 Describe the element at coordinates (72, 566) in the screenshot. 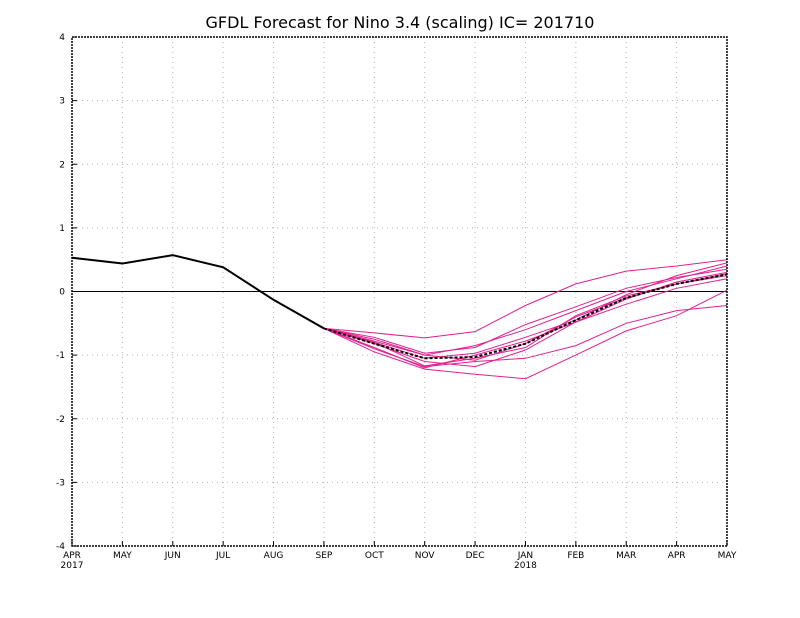

I see `x-tick-year-label: 2017` at that location.